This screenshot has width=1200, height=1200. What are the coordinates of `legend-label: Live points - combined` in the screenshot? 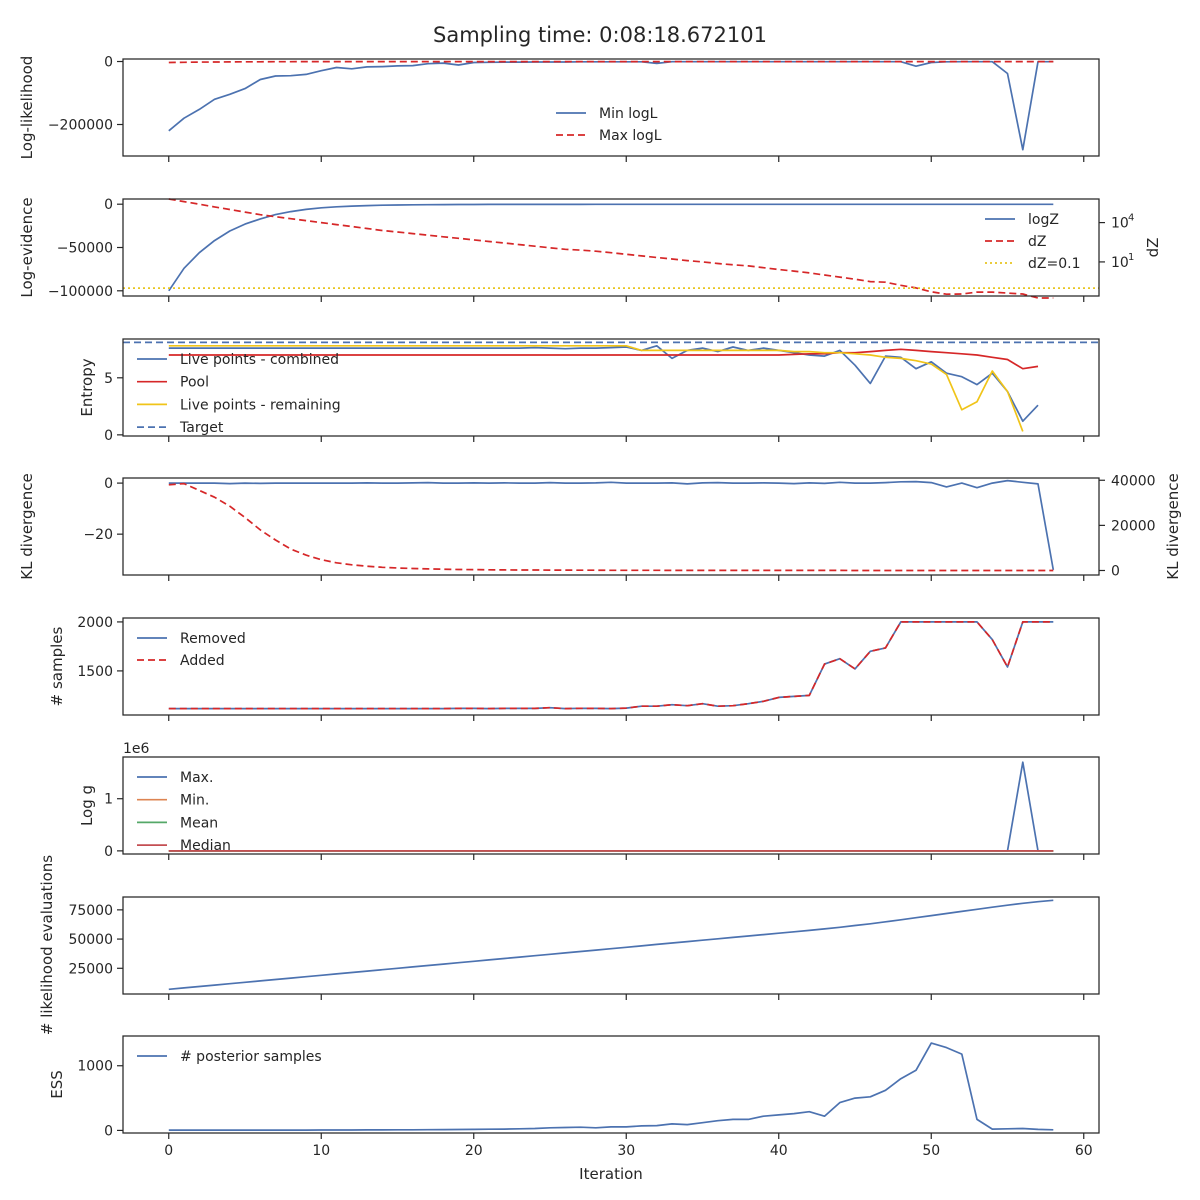 It's located at (259, 360).